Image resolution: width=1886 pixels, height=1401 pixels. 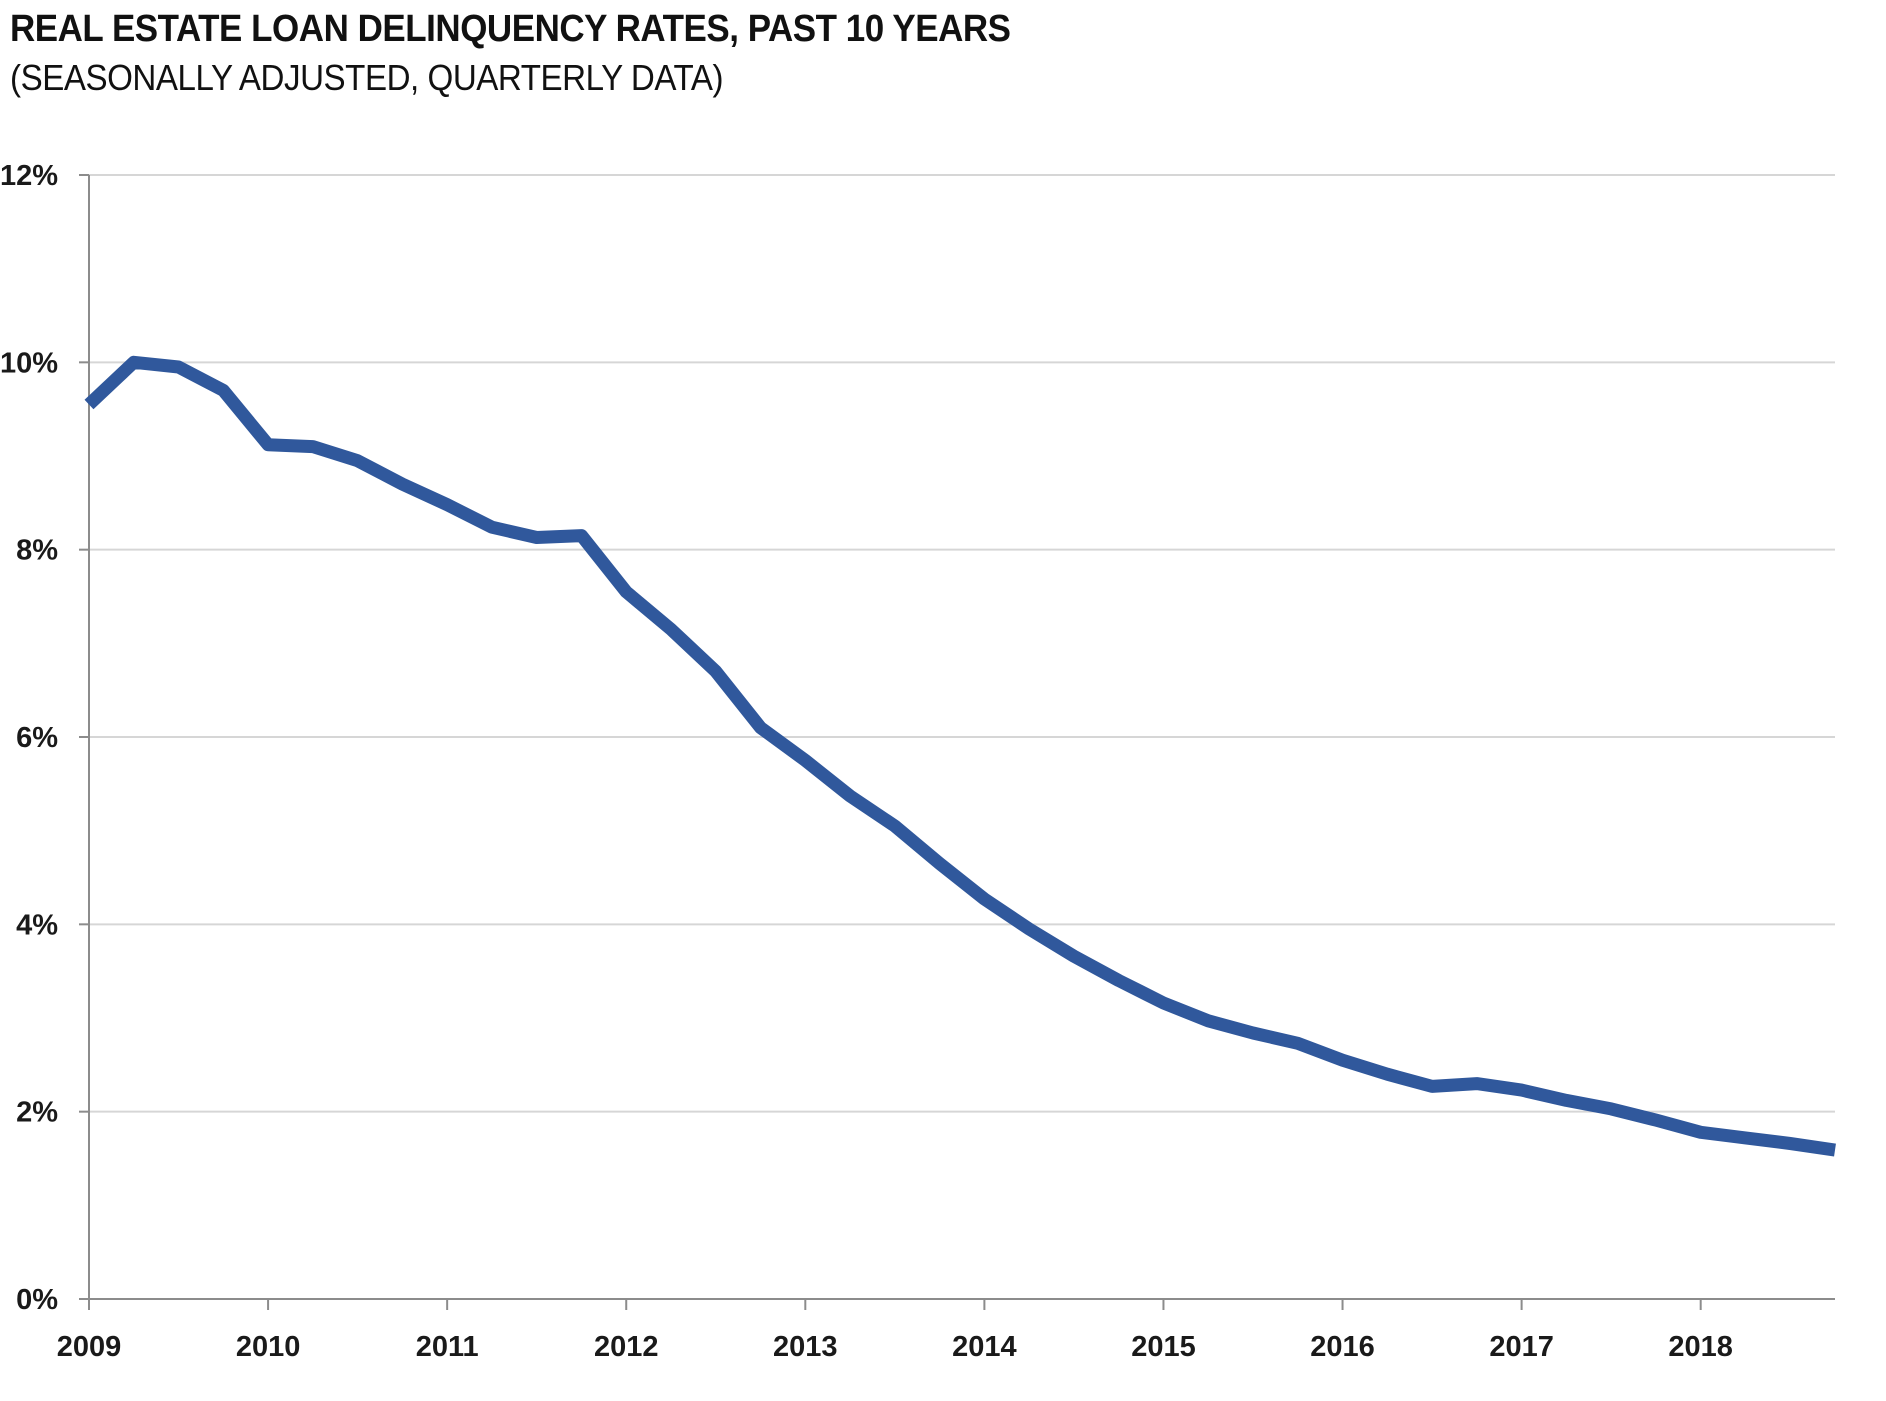 What do you see at coordinates (1163, 1347) in the screenshot?
I see `x-axis-tick-label: 2015` at bounding box center [1163, 1347].